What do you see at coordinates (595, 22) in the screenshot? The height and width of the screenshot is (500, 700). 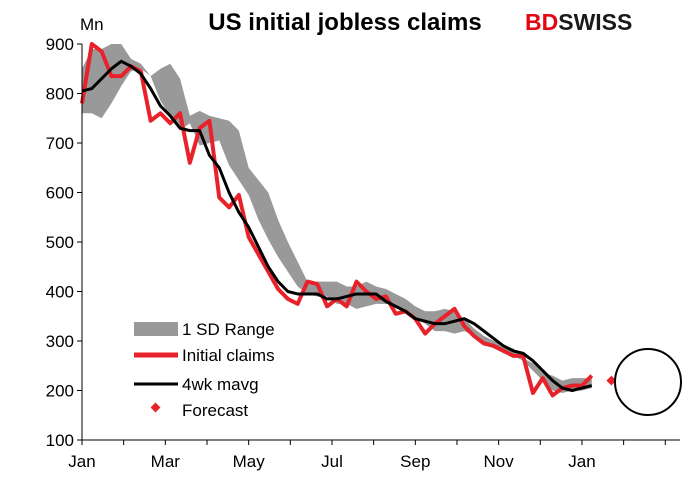 I see `brand-logo-part-b: SWISS` at bounding box center [595, 22].